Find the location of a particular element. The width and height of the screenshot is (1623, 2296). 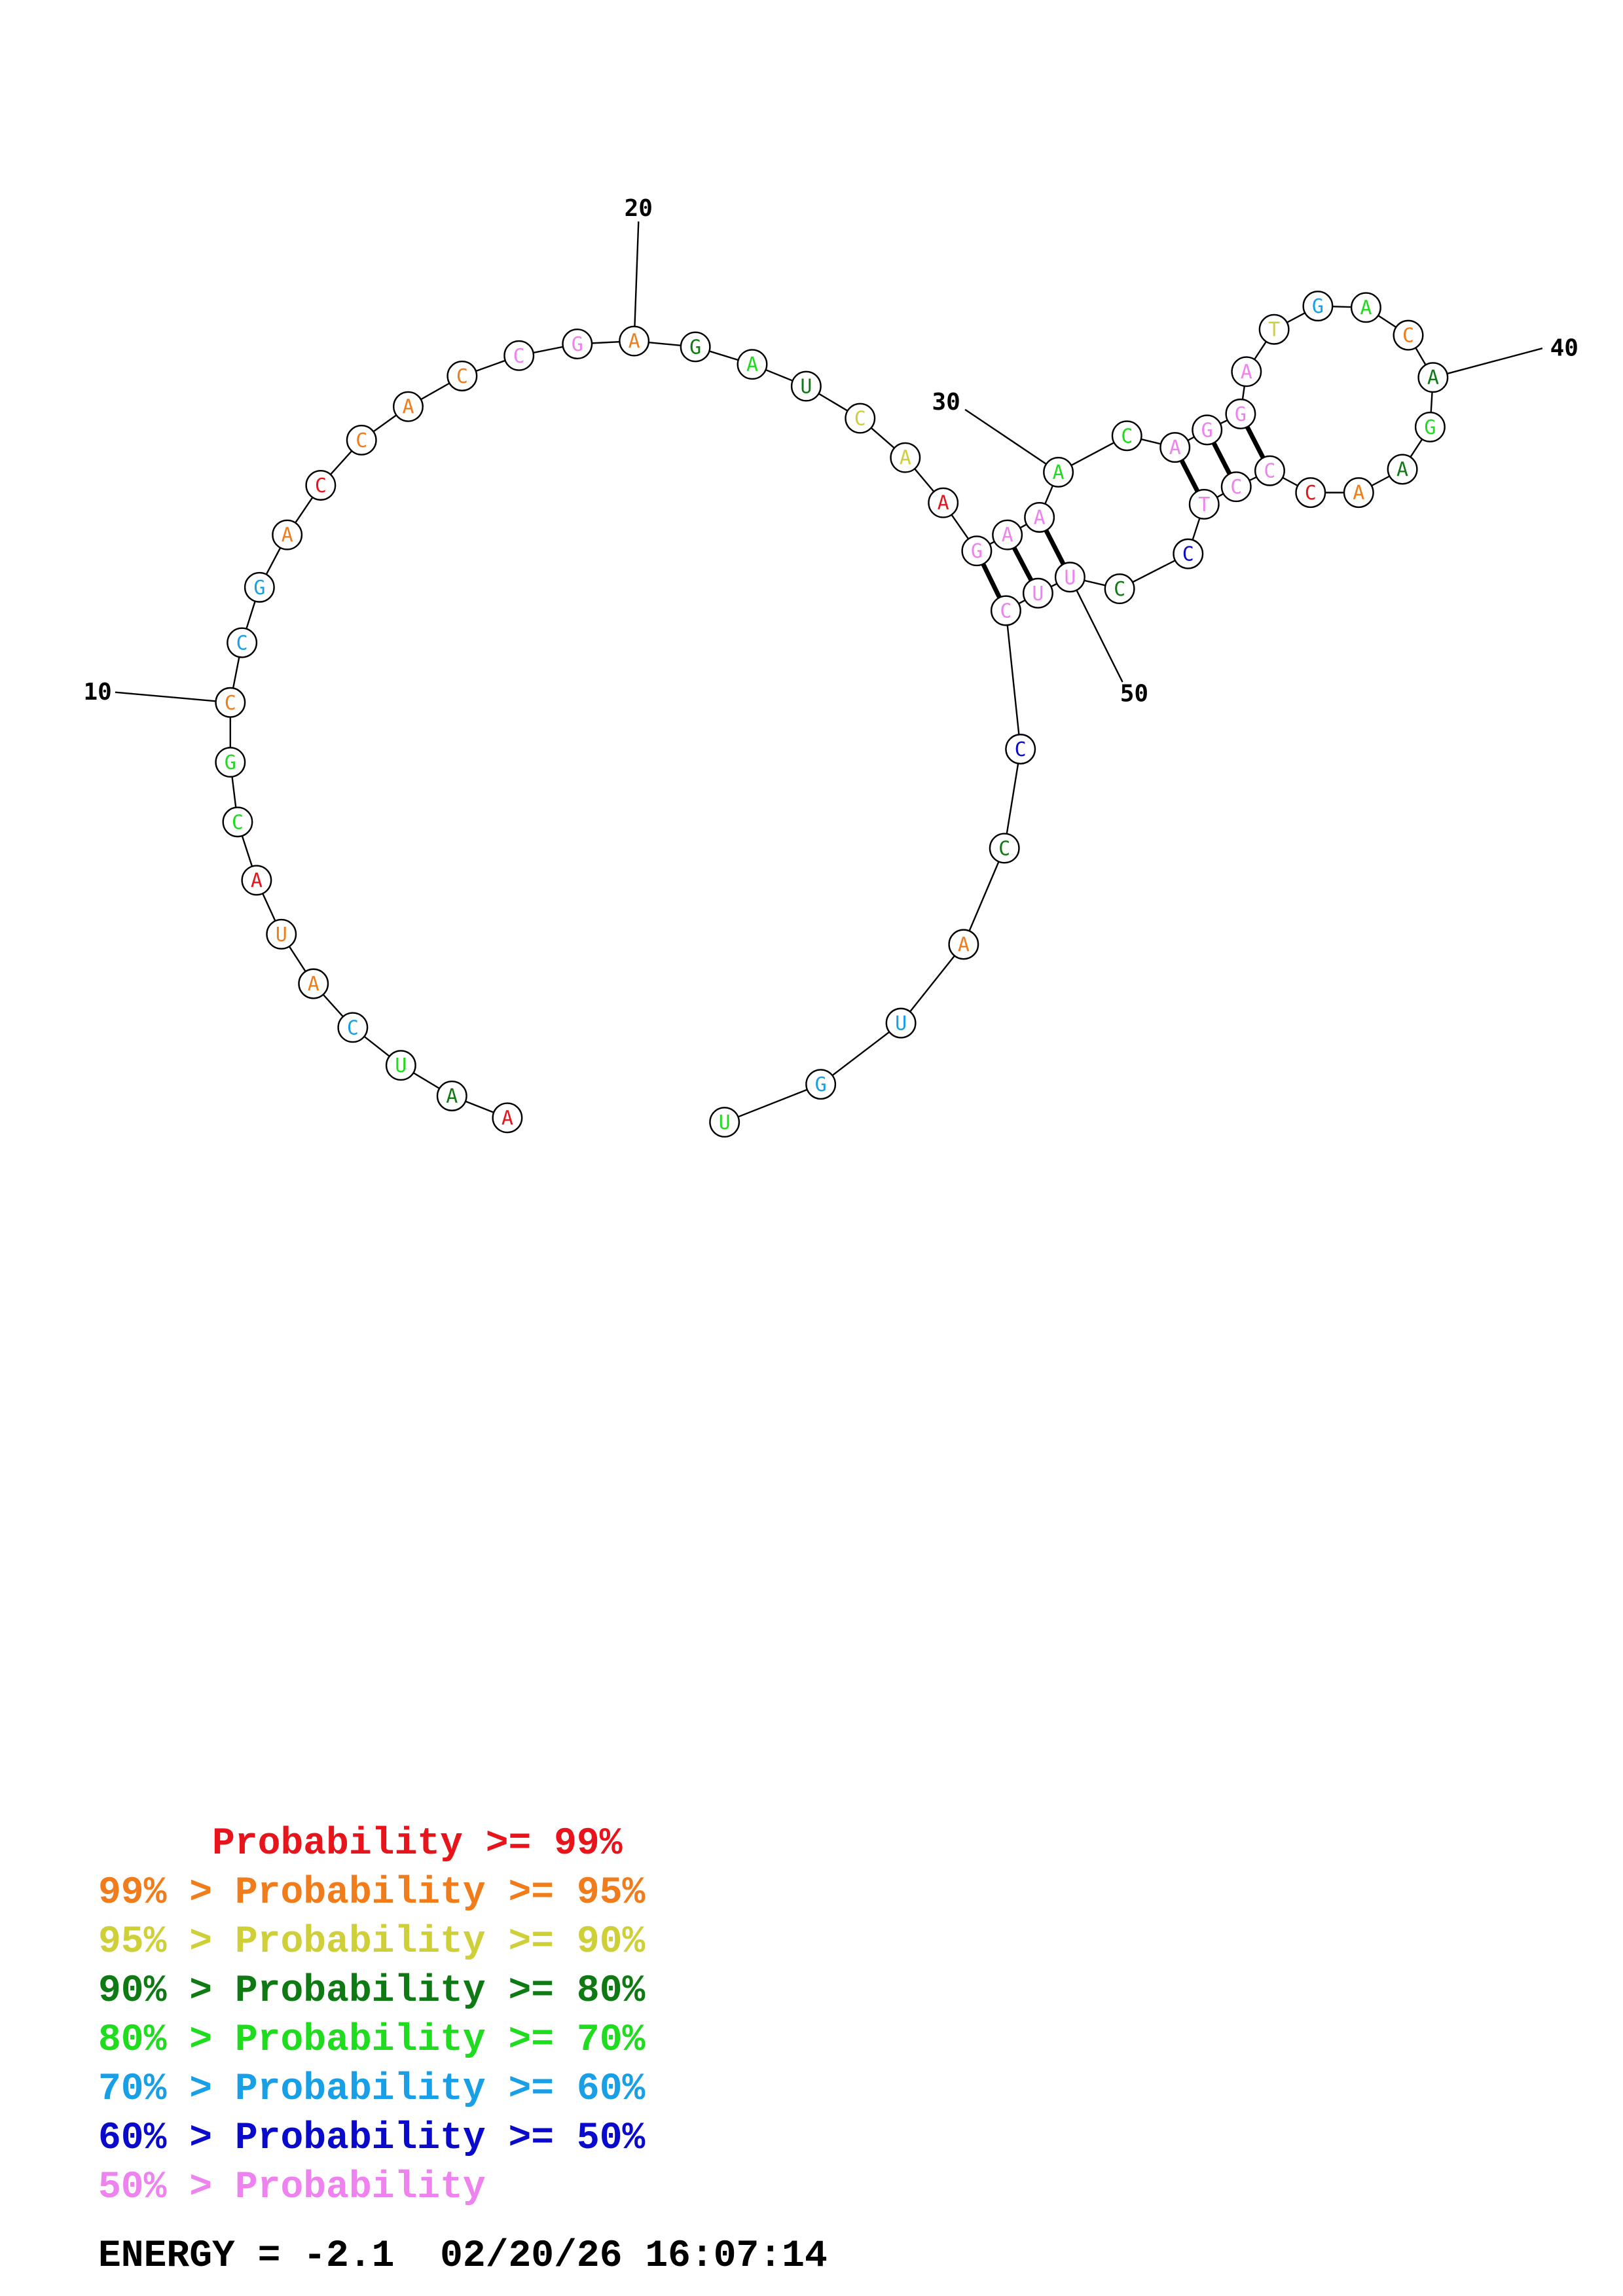

nucleotide-49: C is located at coordinates (1119, 589).